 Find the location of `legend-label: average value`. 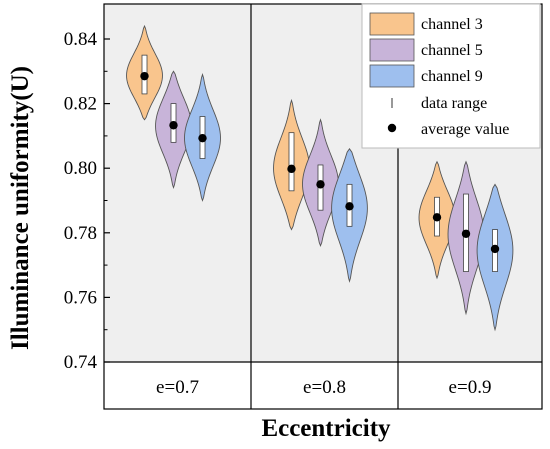

legend-label: average value is located at coordinates (465, 129).